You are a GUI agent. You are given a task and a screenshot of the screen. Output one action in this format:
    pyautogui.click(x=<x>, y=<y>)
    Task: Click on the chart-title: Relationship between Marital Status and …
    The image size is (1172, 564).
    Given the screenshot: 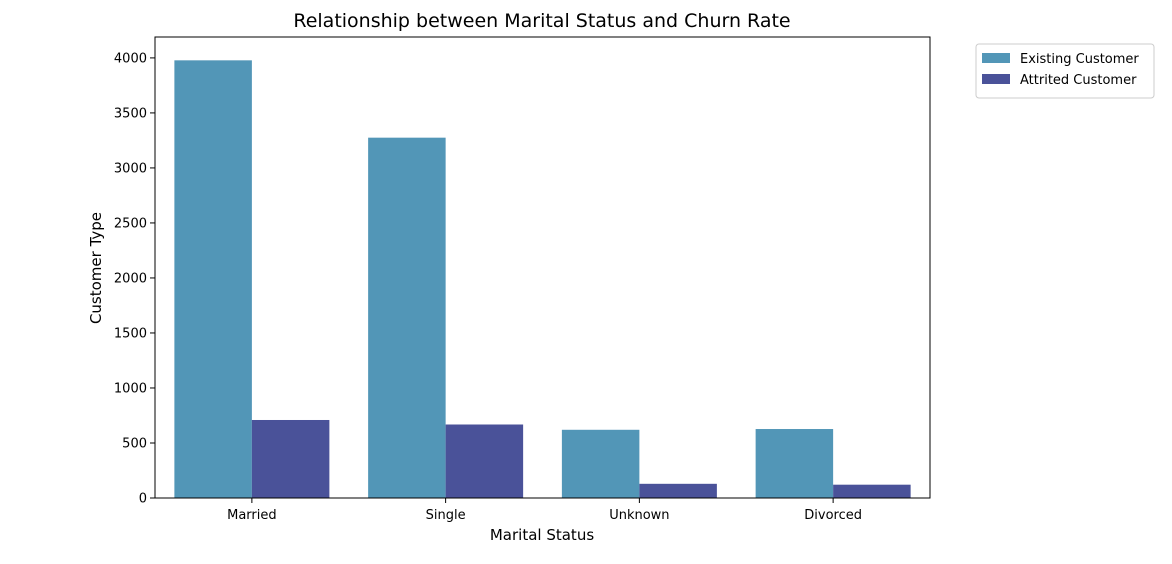 What is the action you would take?
    pyautogui.click(x=541, y=21)
    